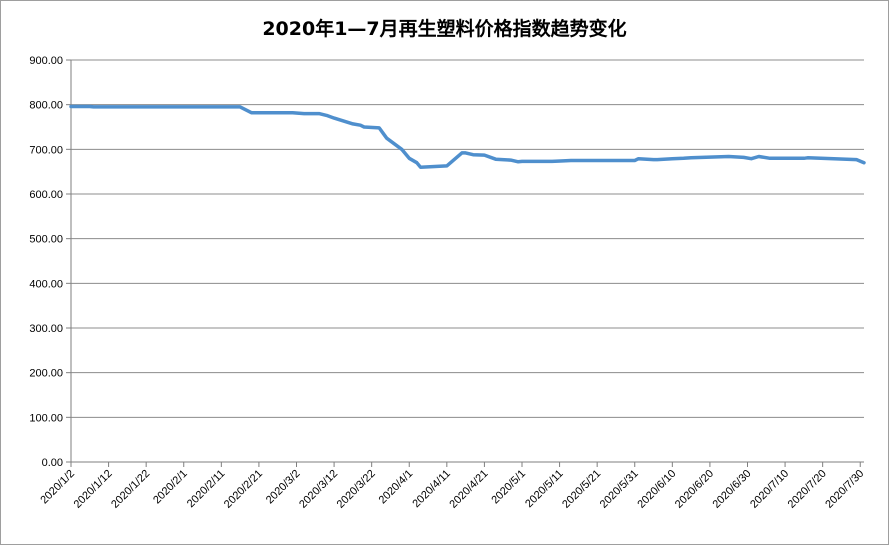 The image size is (889, 545). What do you see at coordinates (356, 489) in the screenshot?
I see `x-tick-label: 2020/3/22` at bounding box center [356, 489].